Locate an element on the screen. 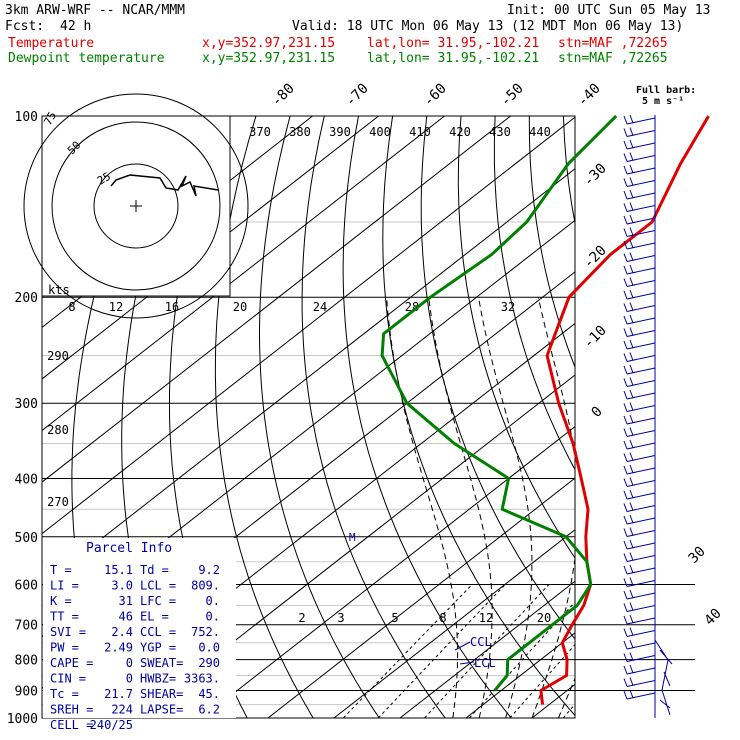 Image resolution: width=740 pixels, height=740 pixels. isotherm-label: -70 is located at coordinates (357, 95).